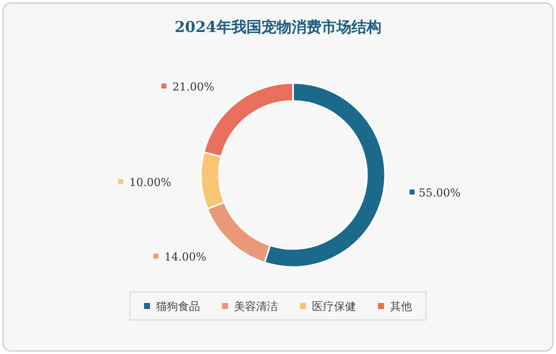 The height and width of the screenshot is (354, 556). Describe the element at coordinates (185, 257) in the screenshot. I see `data-label: 14.00%` at that location.